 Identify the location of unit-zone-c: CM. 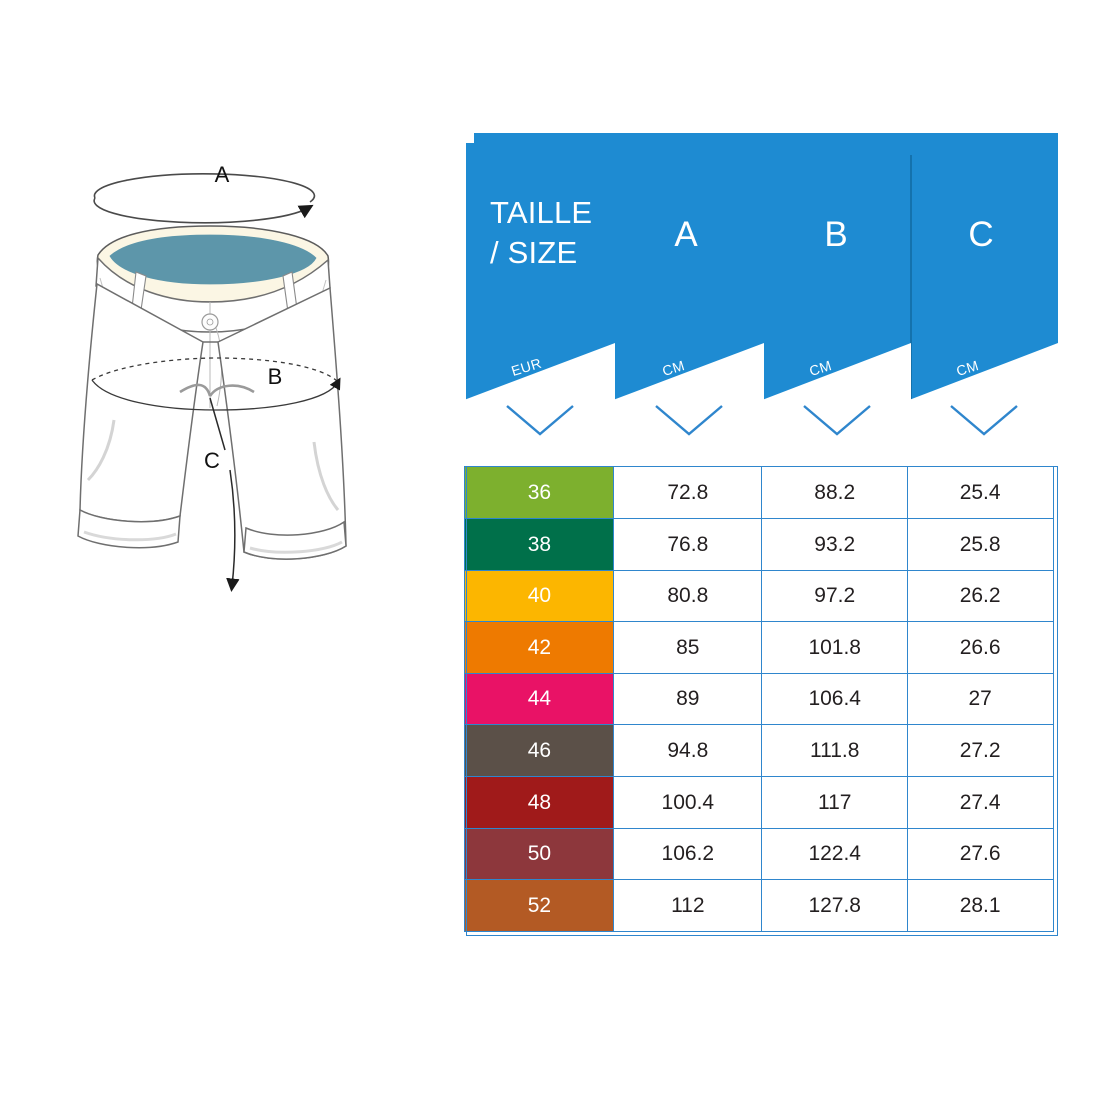
(984, 405).